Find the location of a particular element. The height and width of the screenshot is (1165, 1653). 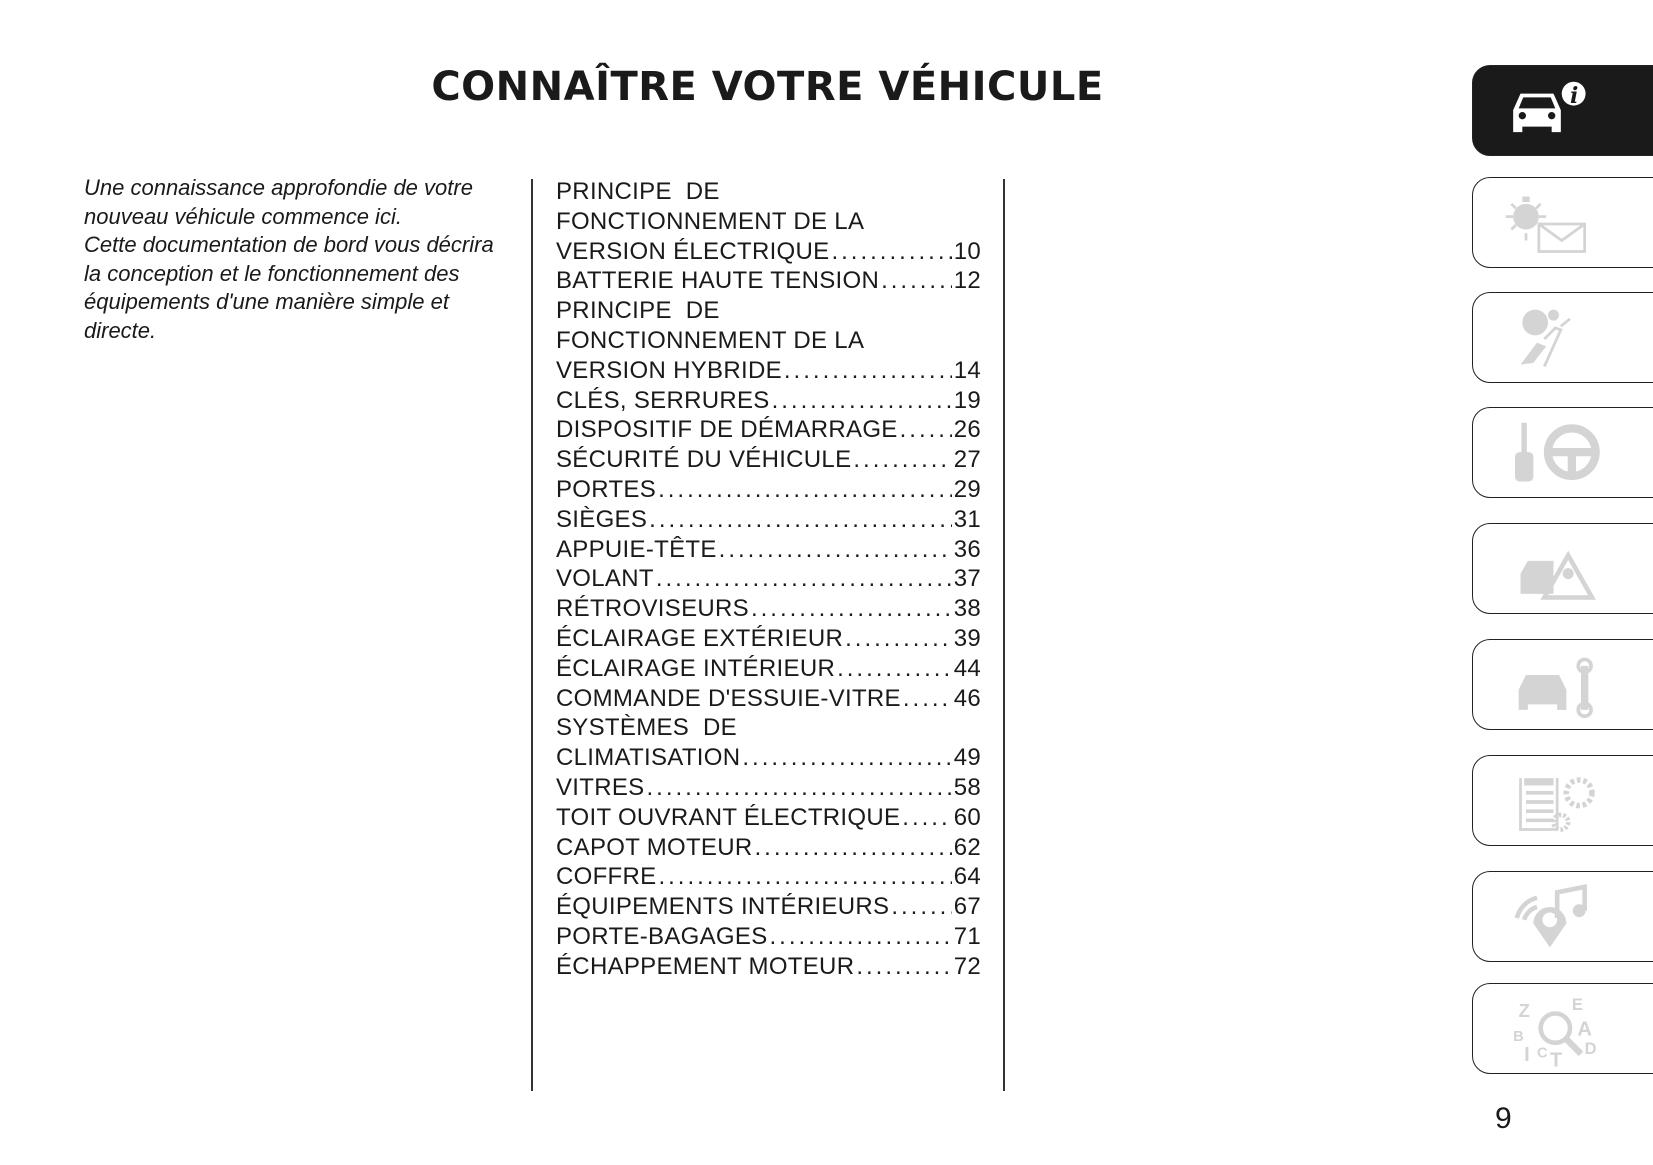

toc-entry-label: VOLANT is located at coordinates (605, 579).